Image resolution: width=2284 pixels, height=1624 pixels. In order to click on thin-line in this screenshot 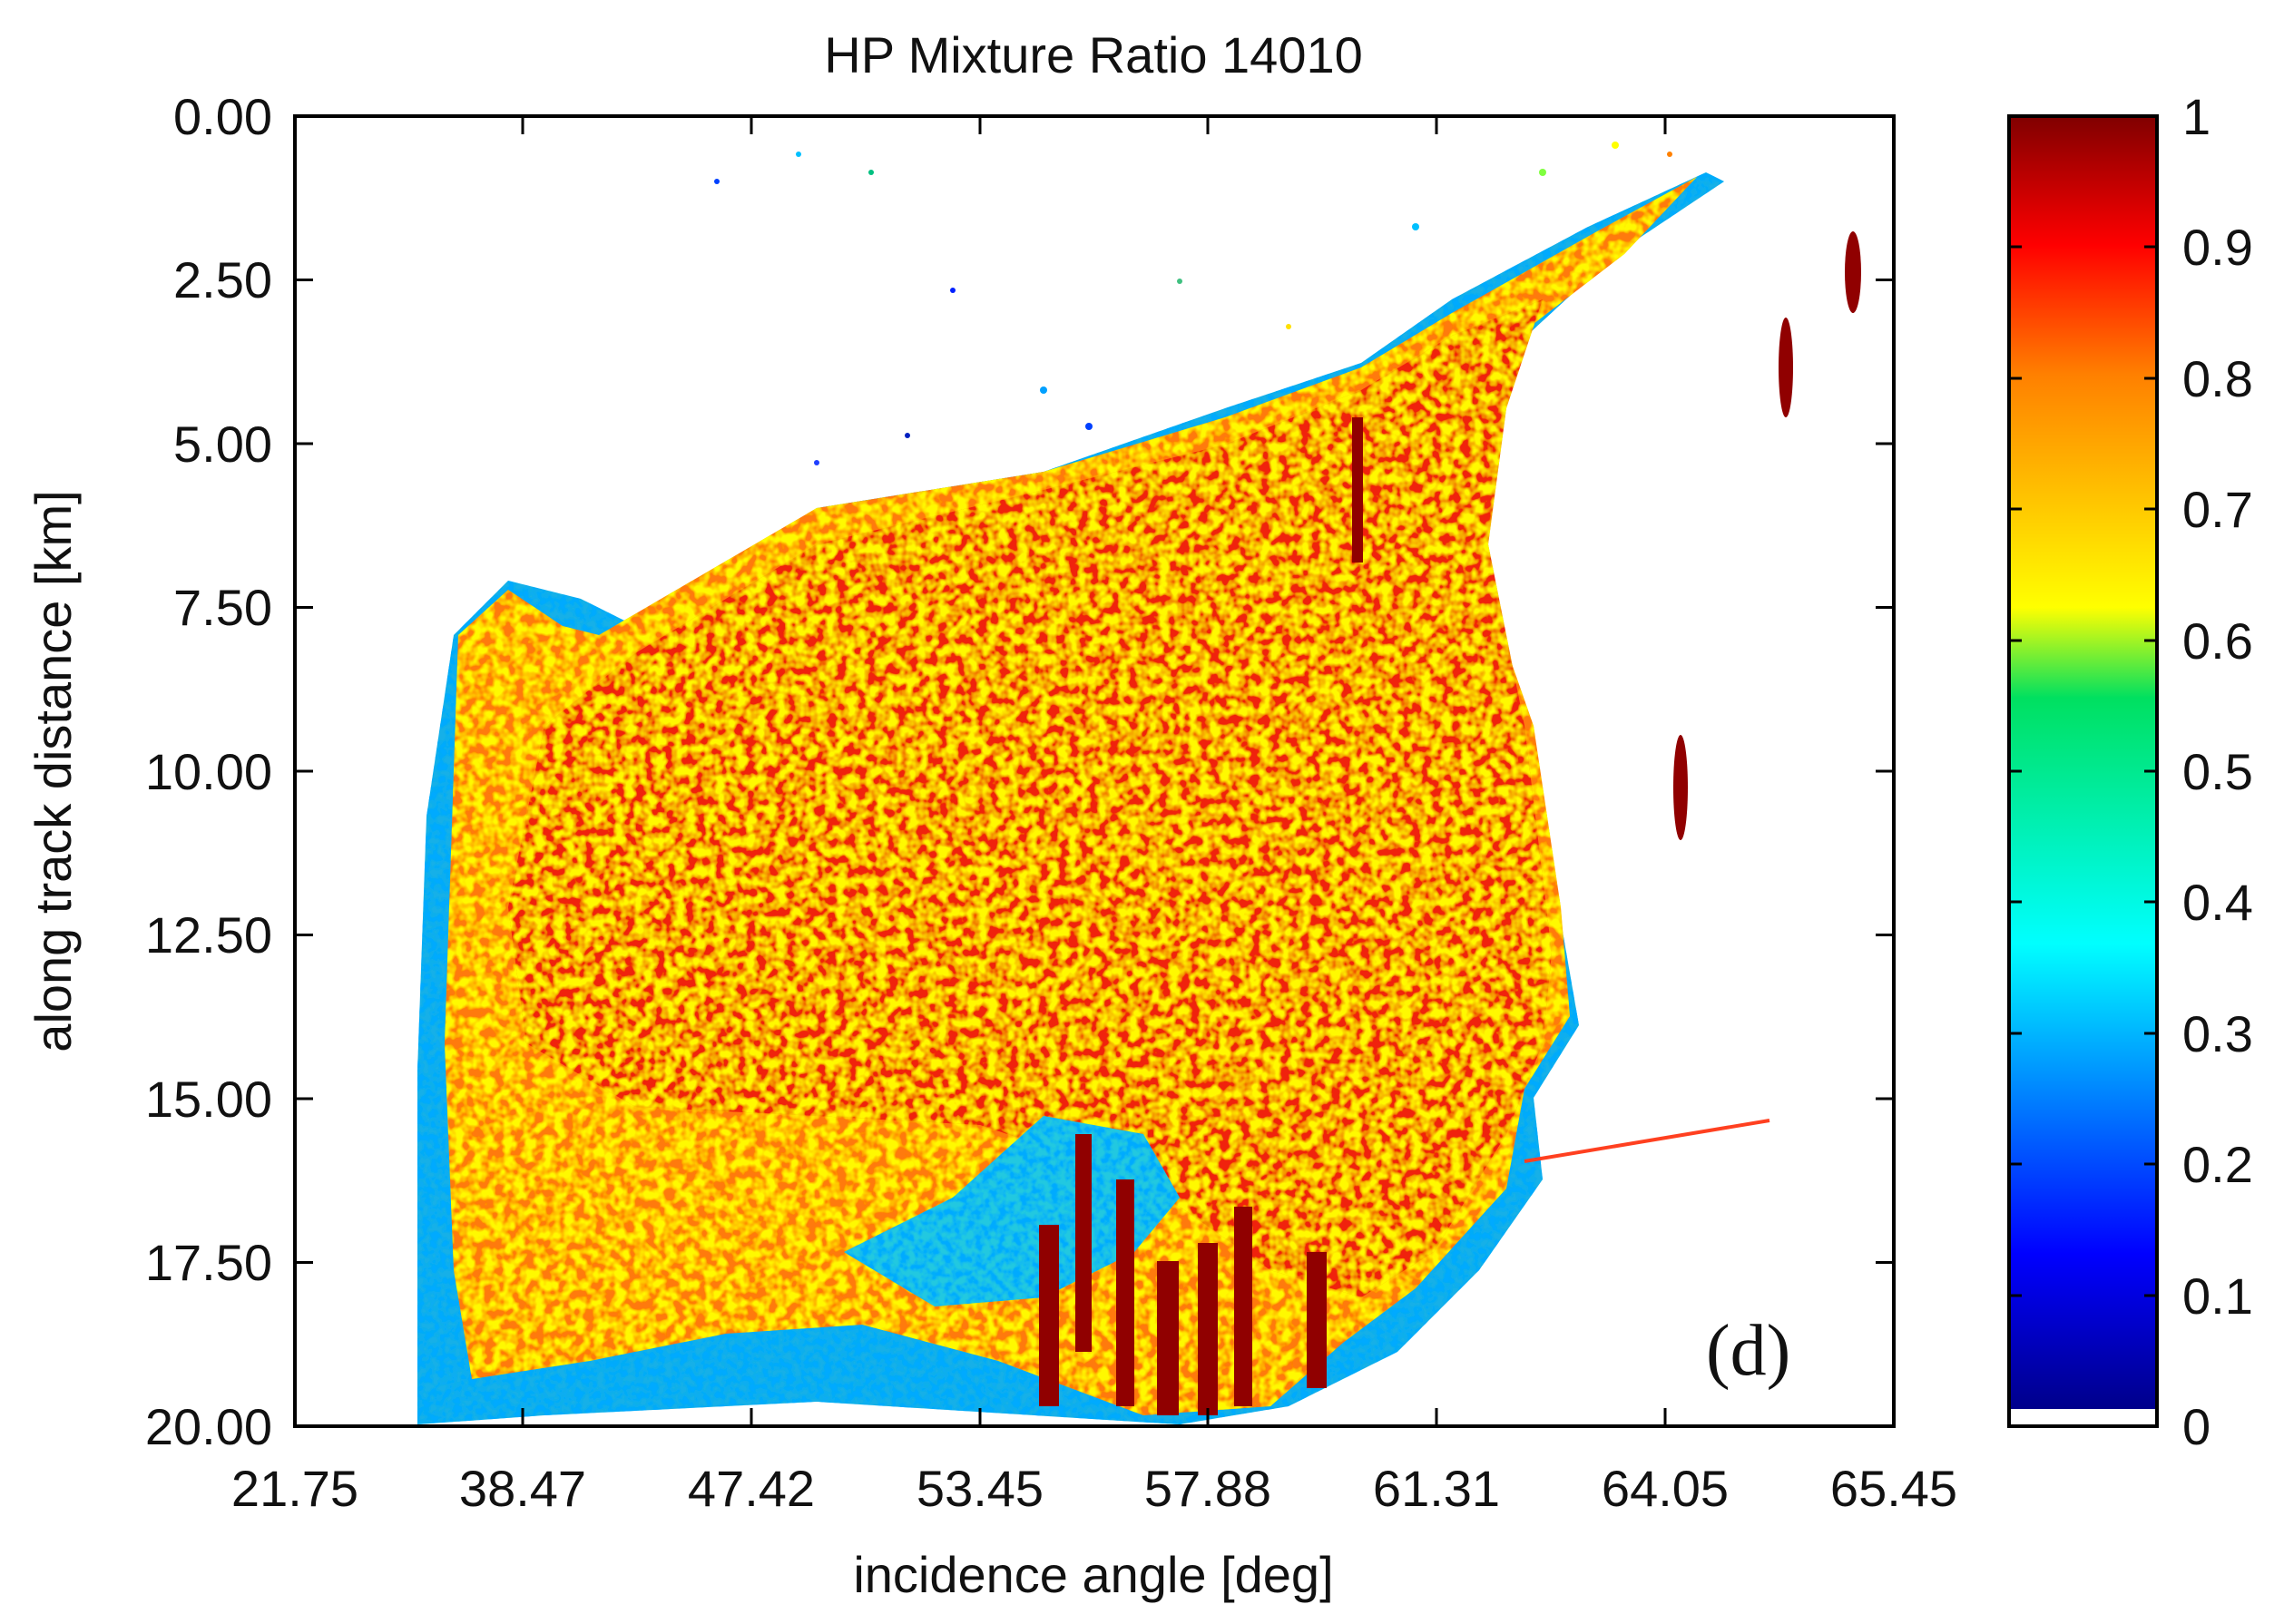, I will do `click(1647, 1141)`.